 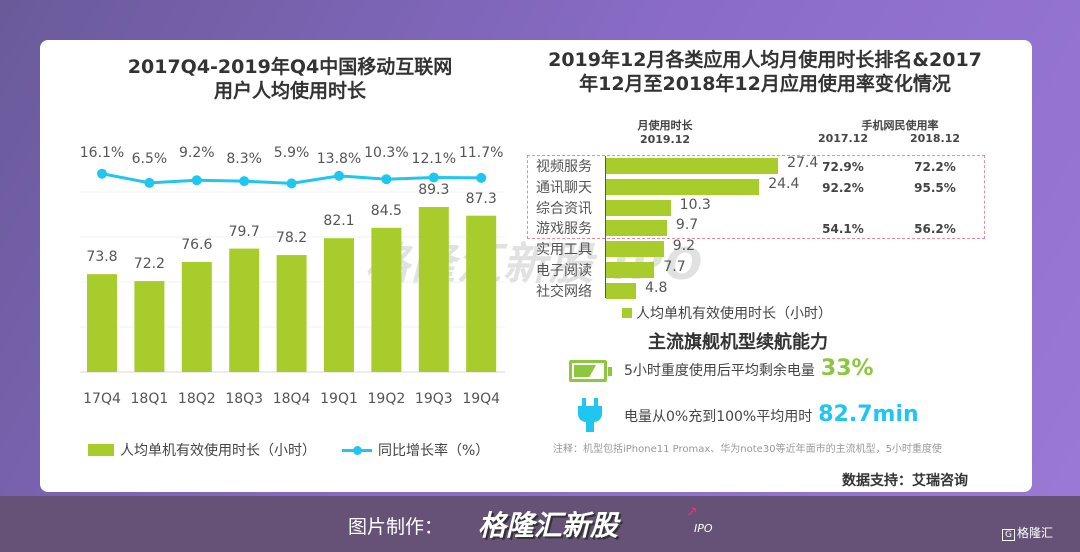 What do you see at coordinates (548, 525) in the screenshot?
I see `footer-brand-logo: 格隆汇新股` at bounding box center [548, 525].